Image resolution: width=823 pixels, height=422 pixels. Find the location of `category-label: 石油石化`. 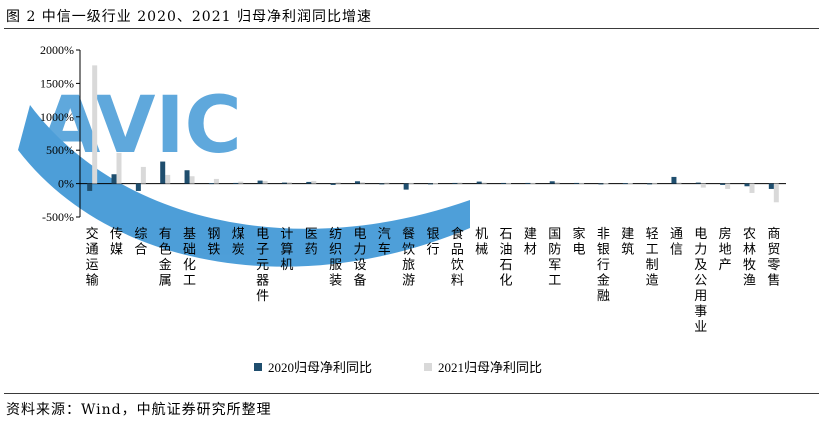

category-label: 石油石化 is located at coordinates (506, 258).